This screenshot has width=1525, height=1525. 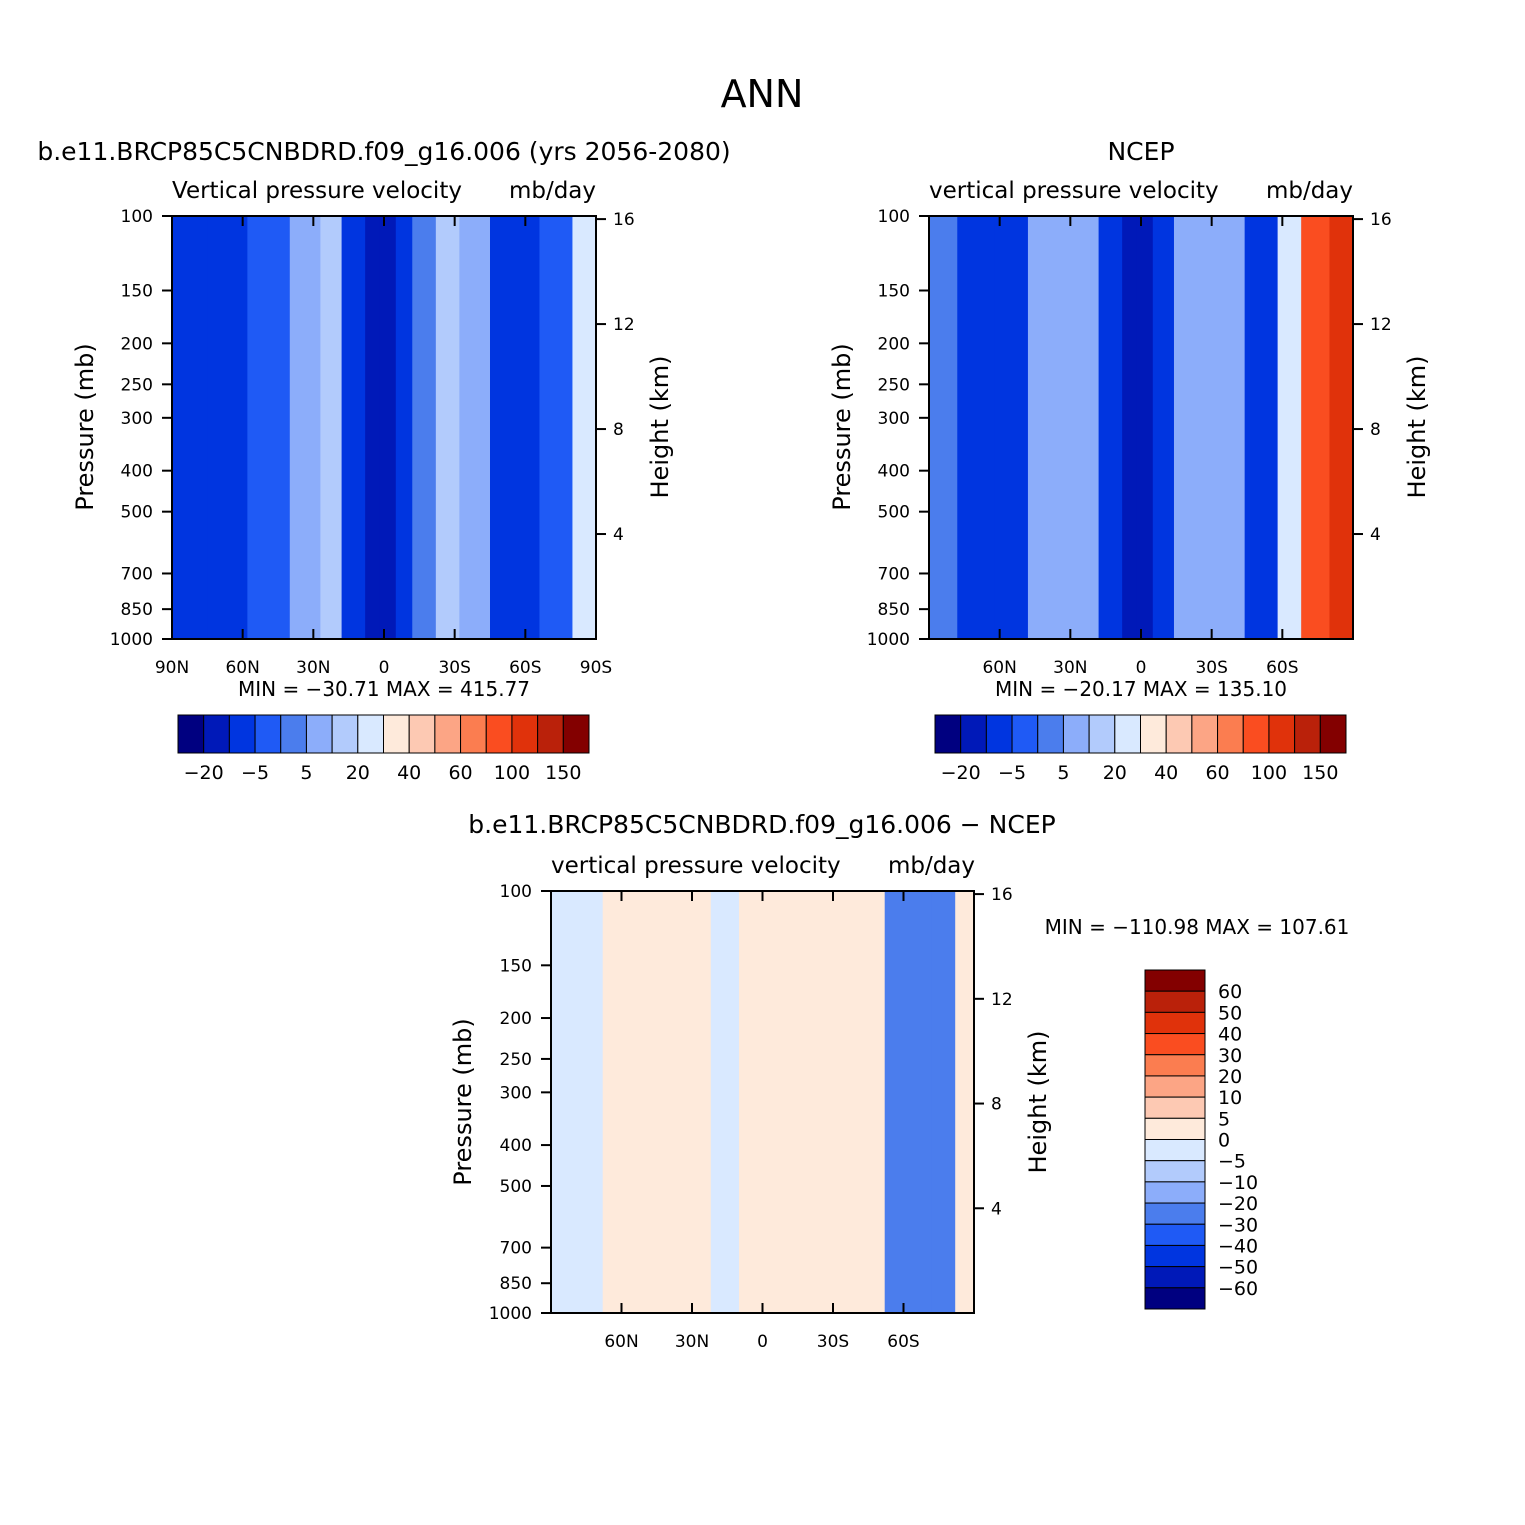 I want to click on y-tick-label: 100, so click(x=137, y=217).